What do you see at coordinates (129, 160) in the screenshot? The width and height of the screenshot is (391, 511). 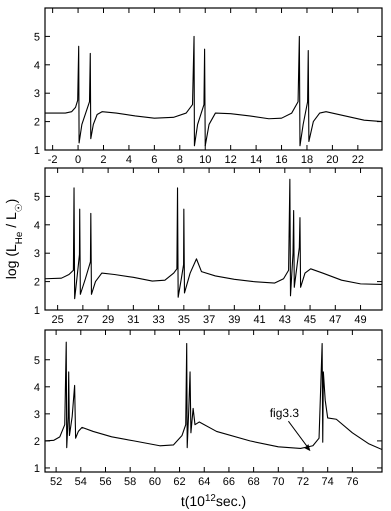 I see `x-tick-label: 4` at bounding box center [129, 160].